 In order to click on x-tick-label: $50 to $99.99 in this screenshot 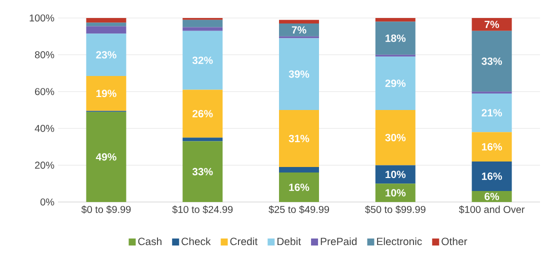, I will do `click(395, 210)`.